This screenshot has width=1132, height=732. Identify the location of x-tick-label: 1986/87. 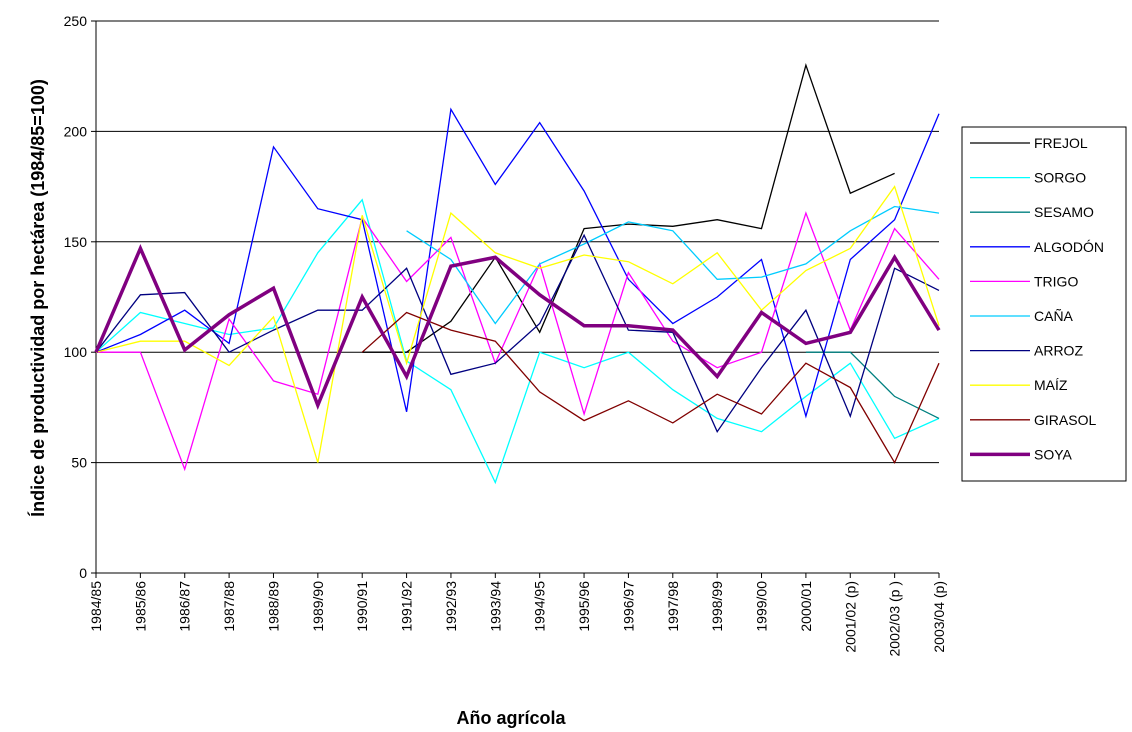
(185, 606).